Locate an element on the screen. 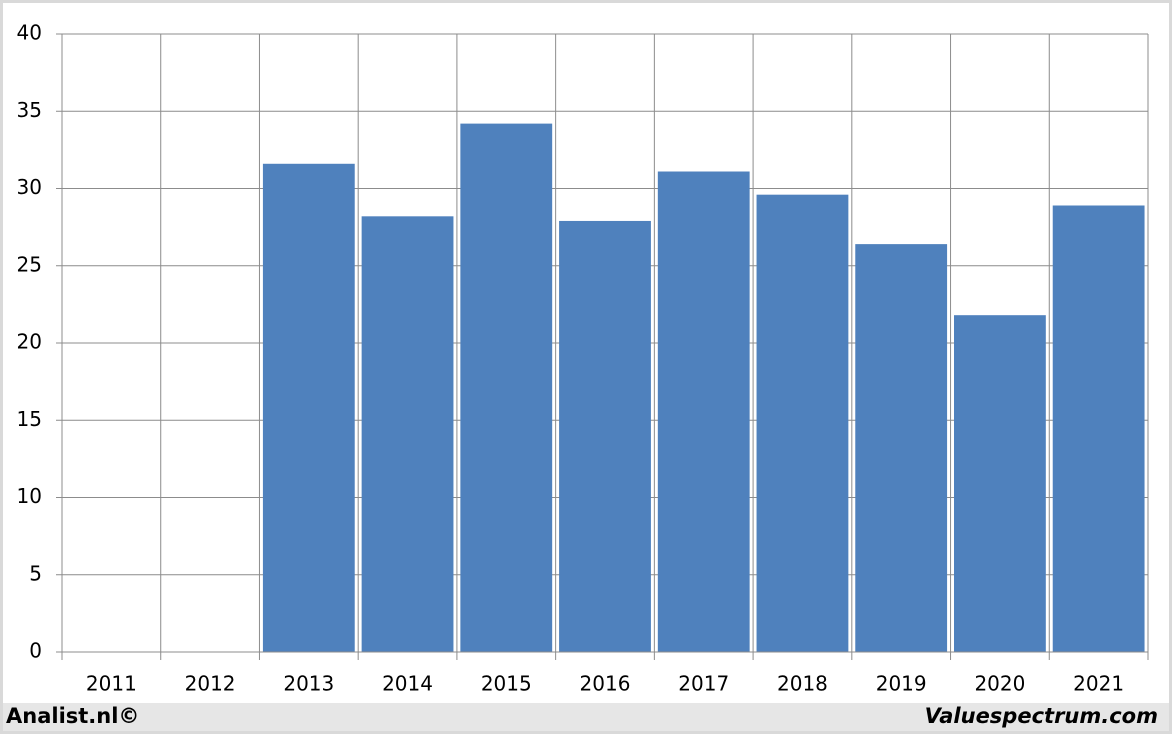 Image resolution: width=1172 pixels, height=734 pixels. y-tick-label: 0 is located at coordinates (35, 651).